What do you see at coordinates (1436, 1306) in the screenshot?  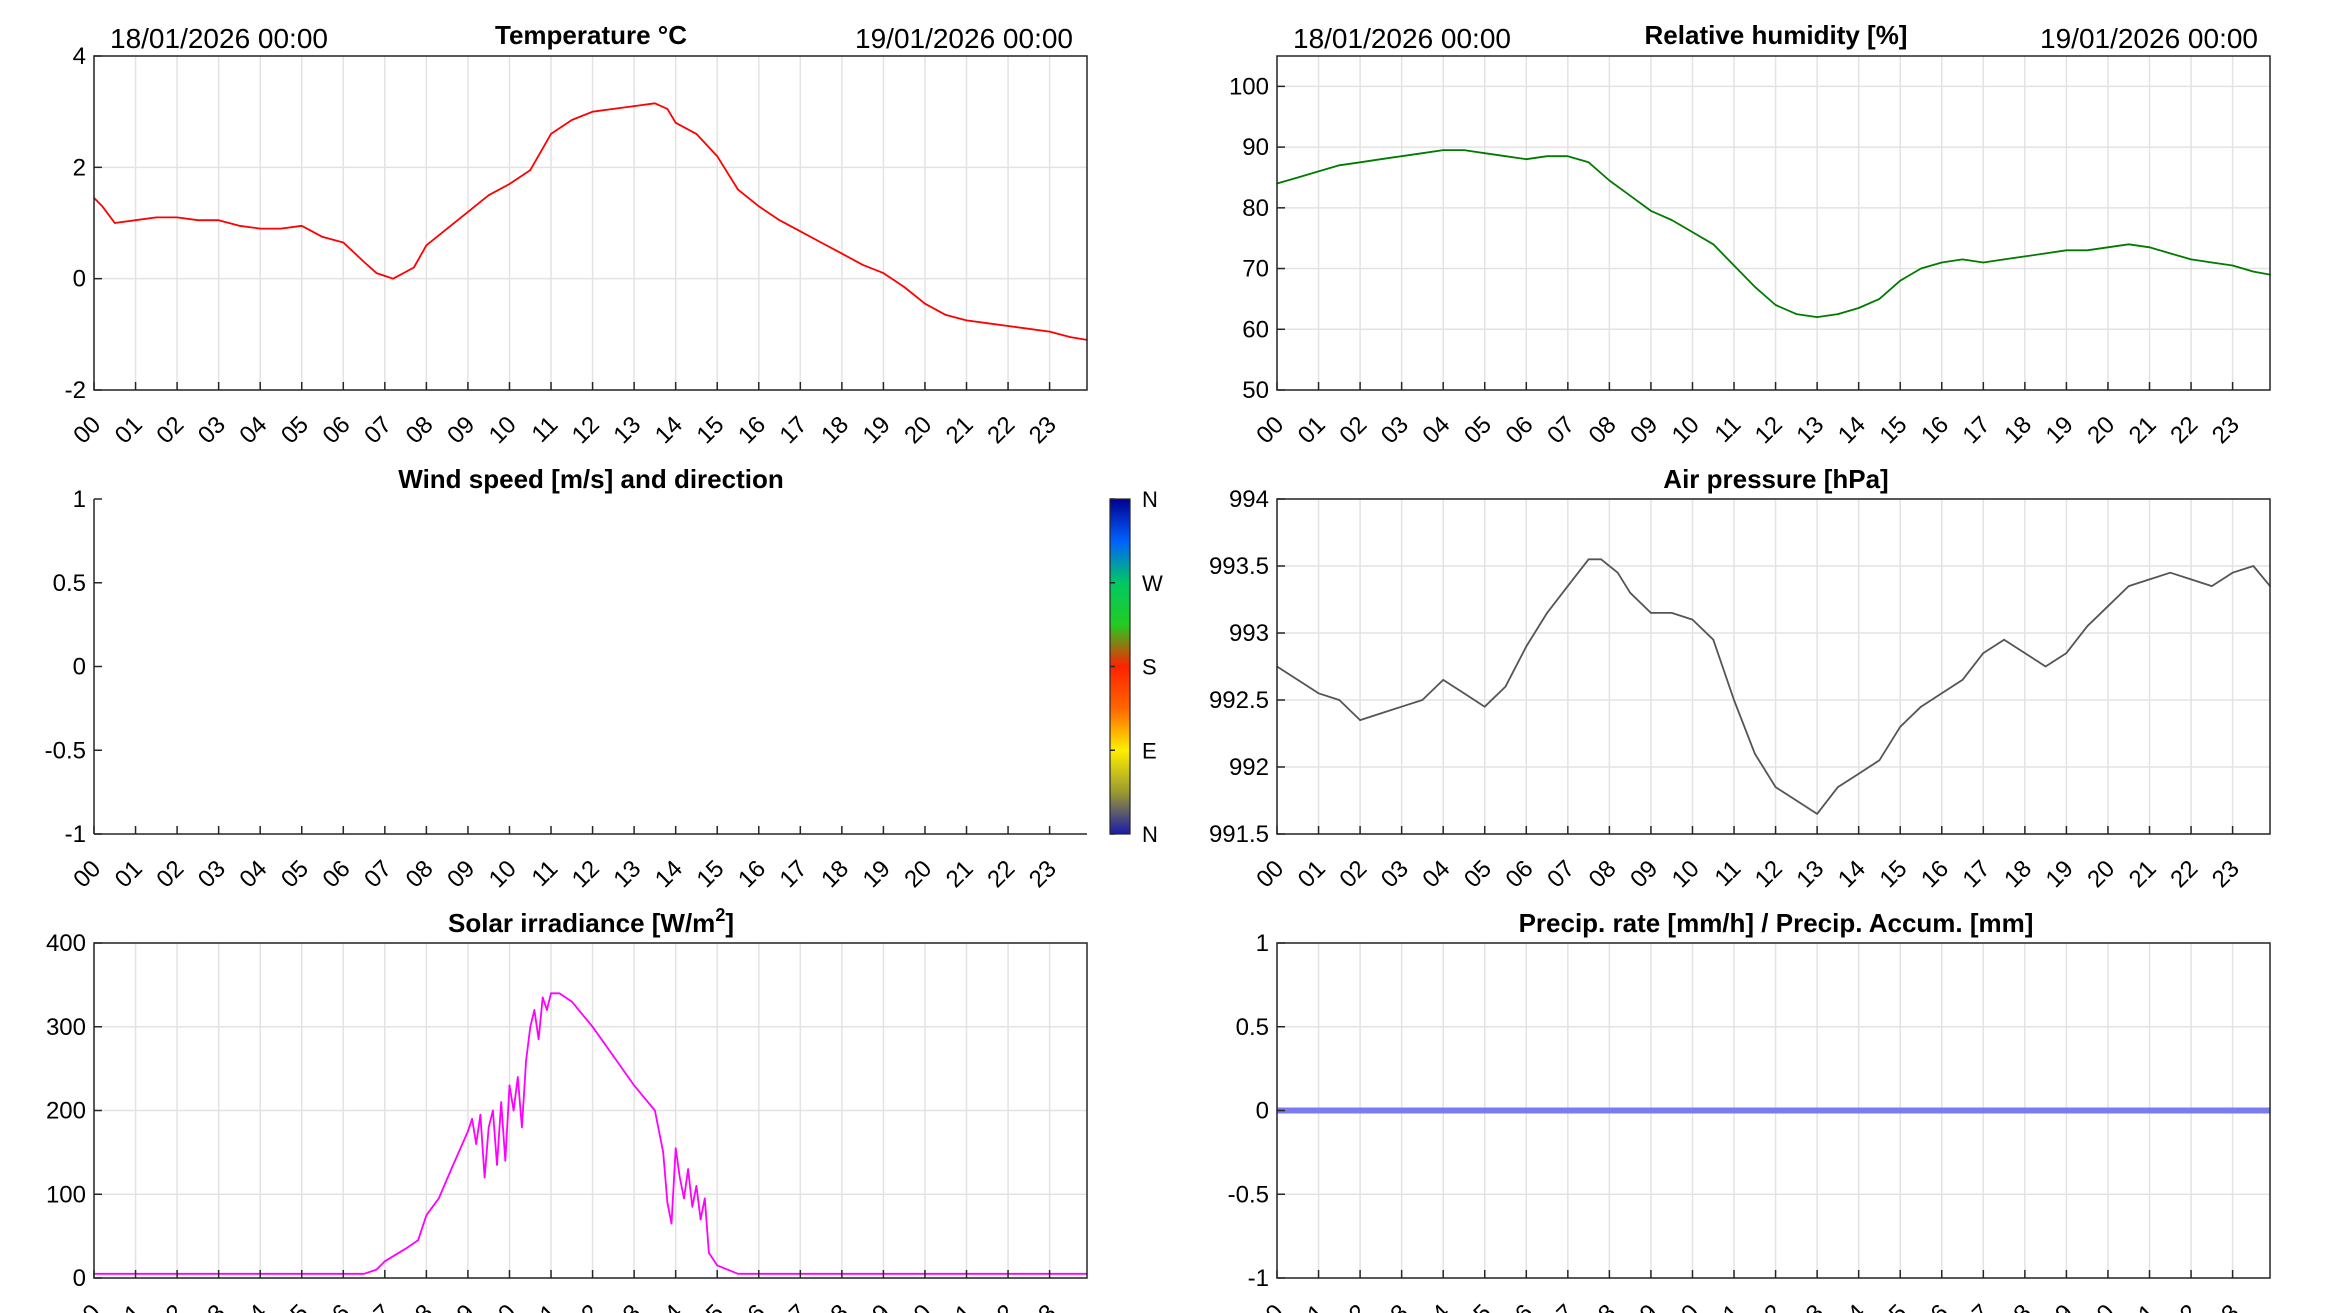 I see `precip-xtick-label: 04` at bounding box center [1436, 1306].